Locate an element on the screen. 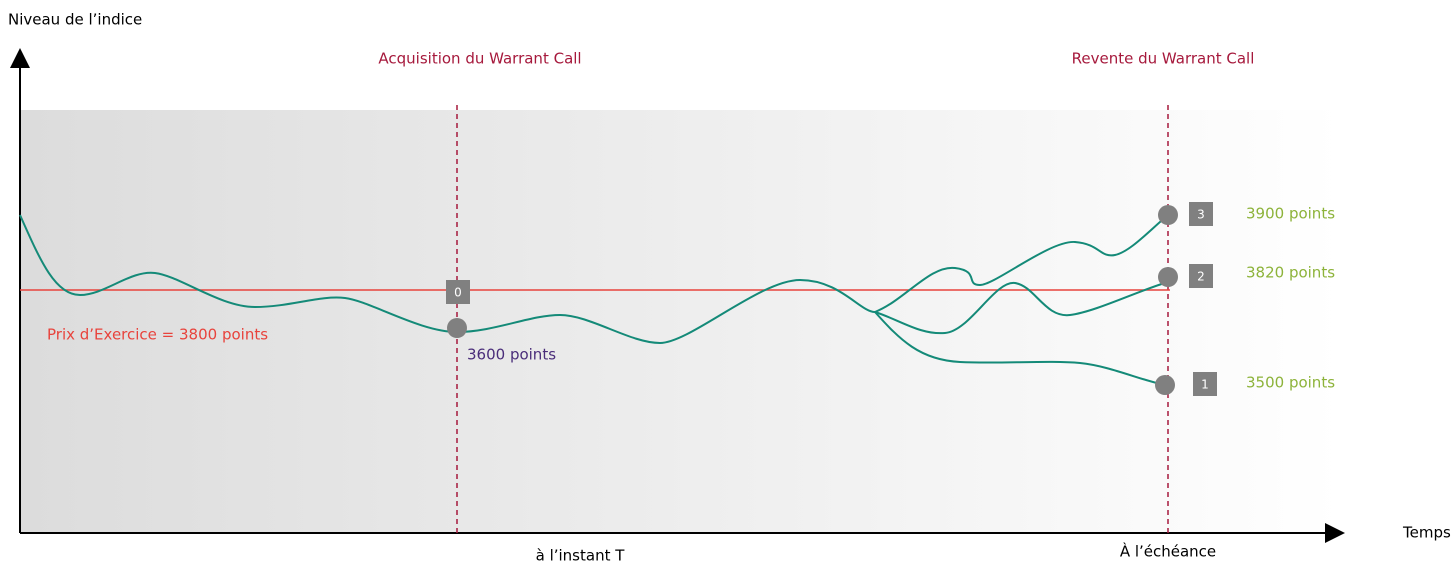 The height and width of the screenshot is (566, 1452). y-axis-label: Niveau de l’indice is located at coordinates (75, 20).